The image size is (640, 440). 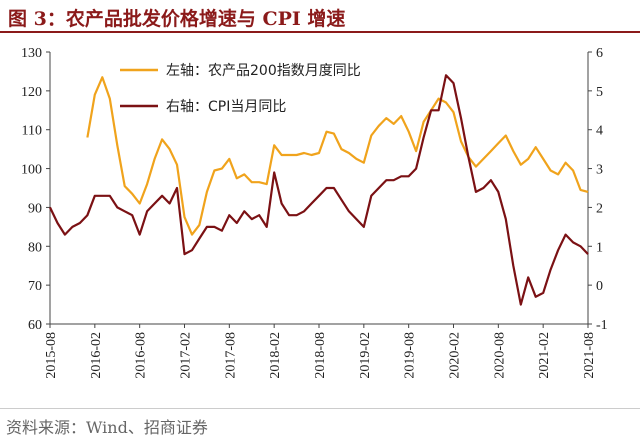 I want to click on right-tick-label: 3, so click(x=599, y=170).